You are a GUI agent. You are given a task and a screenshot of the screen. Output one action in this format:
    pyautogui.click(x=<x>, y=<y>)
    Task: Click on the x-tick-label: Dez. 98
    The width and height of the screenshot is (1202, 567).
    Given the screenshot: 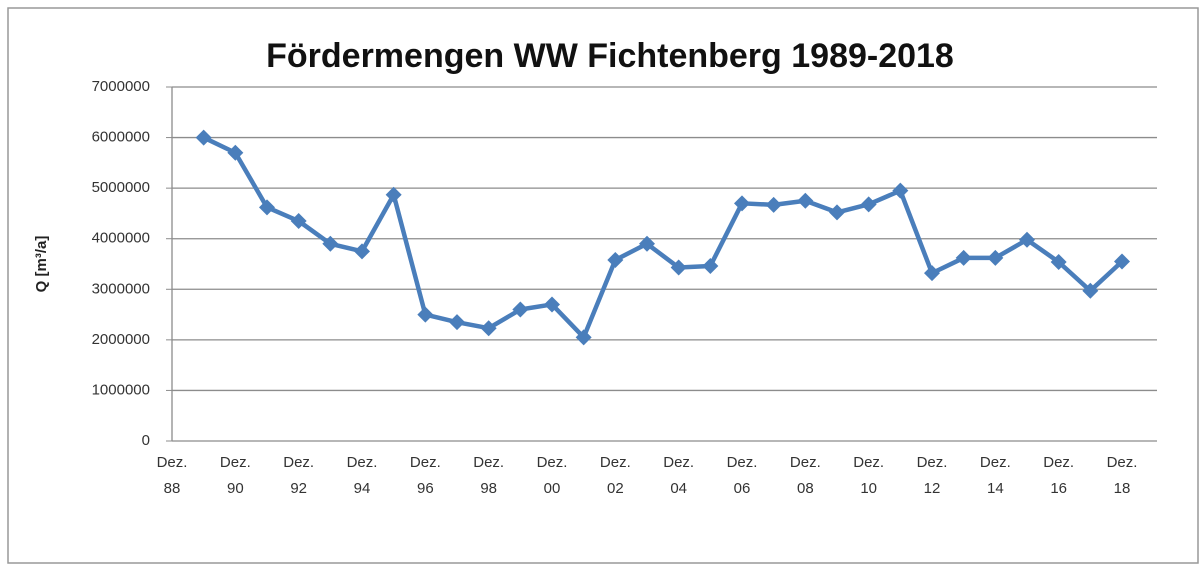 What is the action you would take?
    pyautogui.click(x=488, y=475)
    